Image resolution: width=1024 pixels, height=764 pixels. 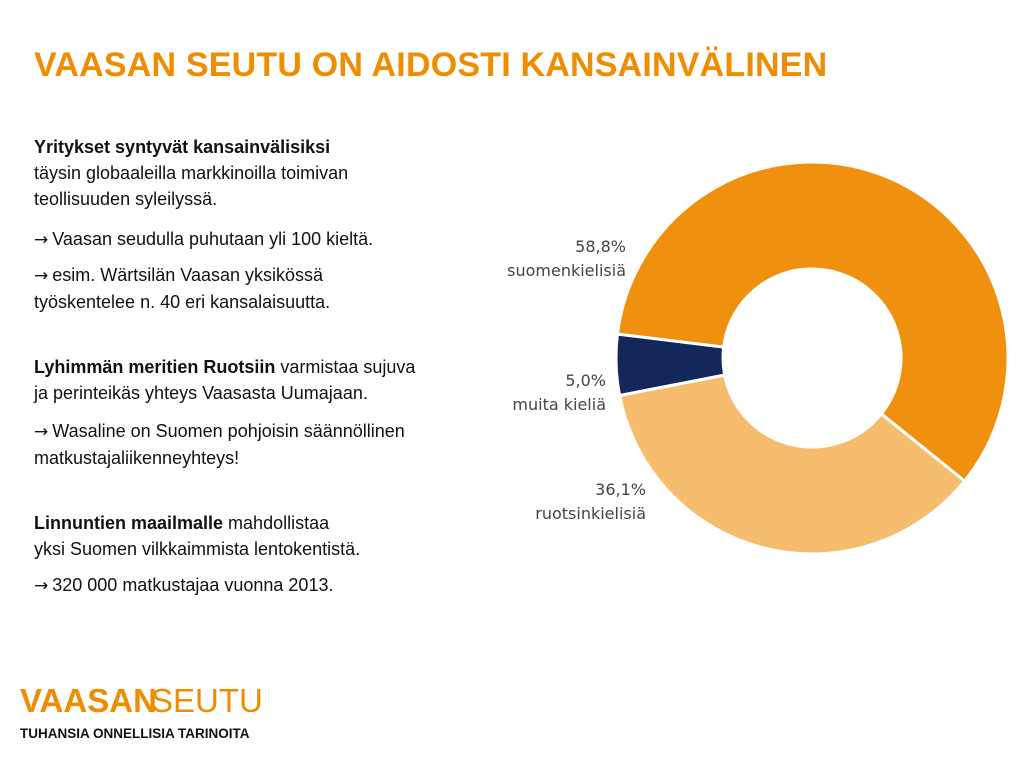 I want to click on slice-value-label: 5,0%, so click(x=585, y=380).